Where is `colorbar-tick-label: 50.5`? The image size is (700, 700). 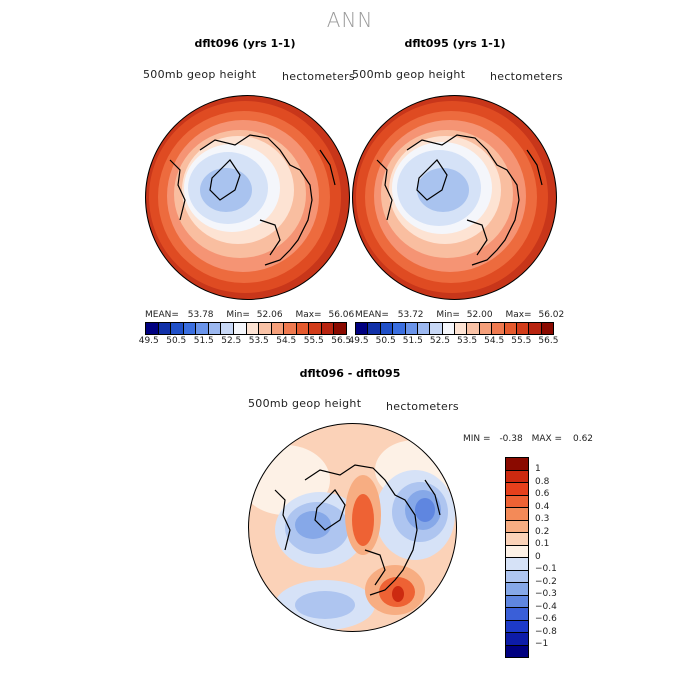 colorbar-tick-label: 50.5 is located at coordinates (385, 341).